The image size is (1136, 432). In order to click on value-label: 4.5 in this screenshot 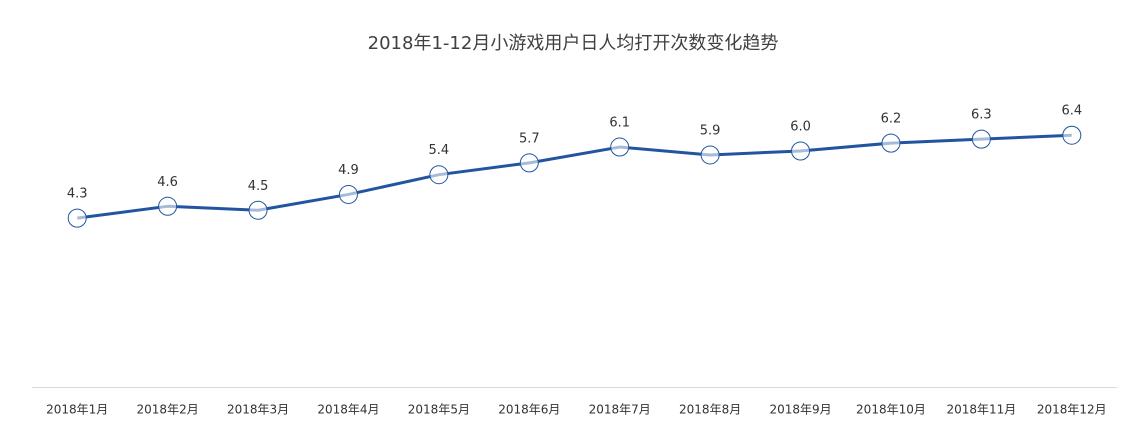, I will do `click(258, 186)`.